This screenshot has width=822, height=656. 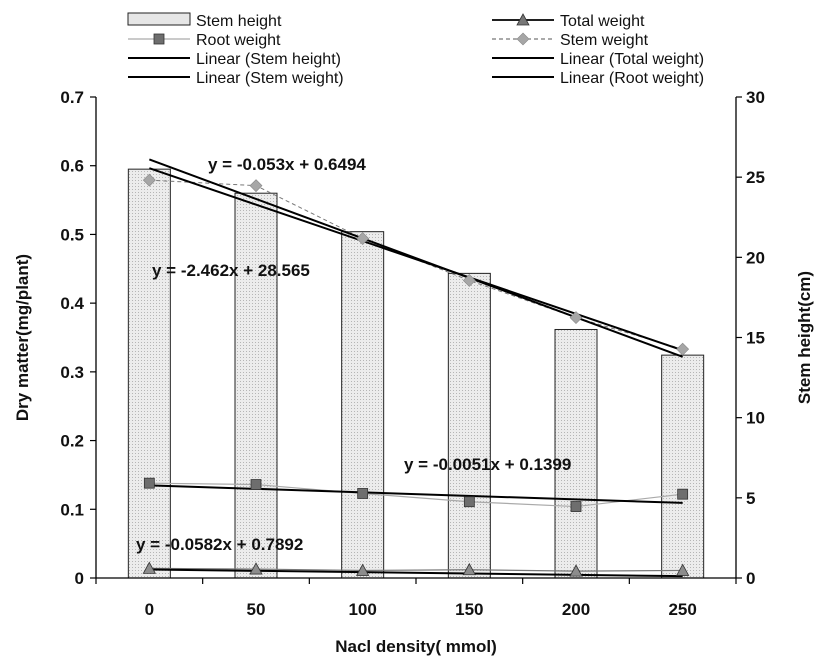 I want to click on y-tick-label: 0.2, so click(x=72, y=441).